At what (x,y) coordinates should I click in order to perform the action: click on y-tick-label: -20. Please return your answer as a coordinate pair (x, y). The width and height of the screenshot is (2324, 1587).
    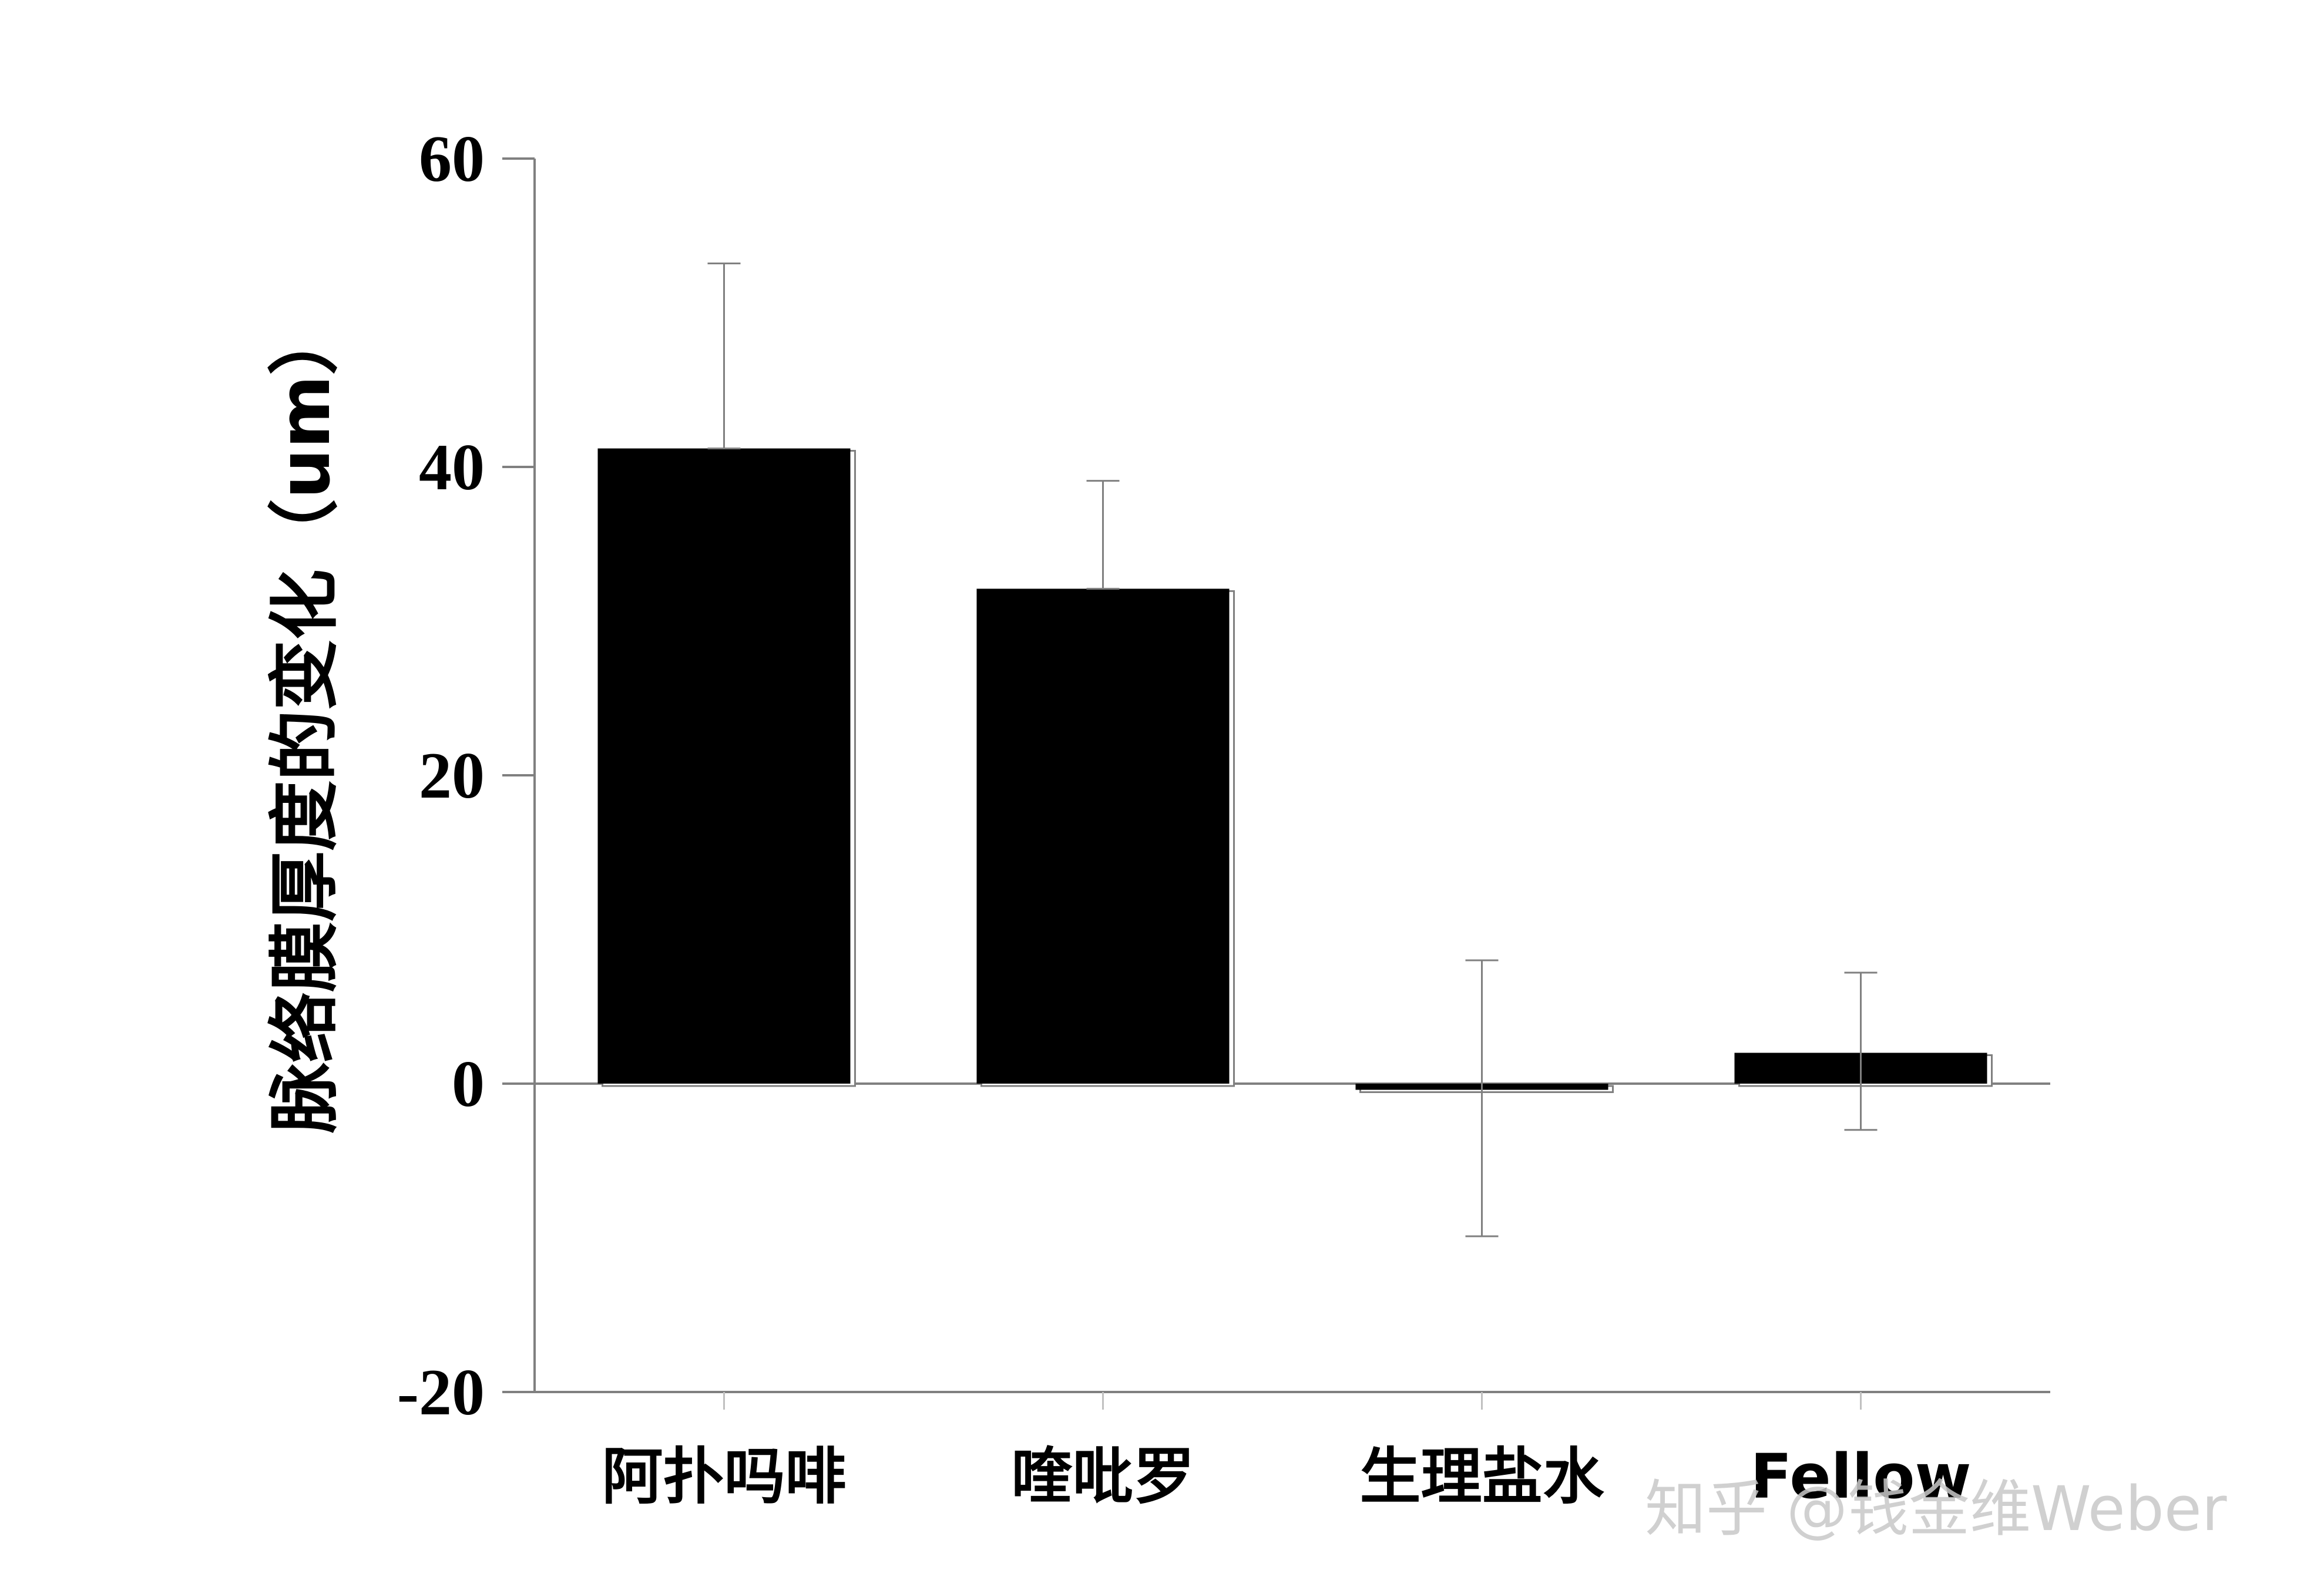
    Looking at the image, I should click on (441, 1392).